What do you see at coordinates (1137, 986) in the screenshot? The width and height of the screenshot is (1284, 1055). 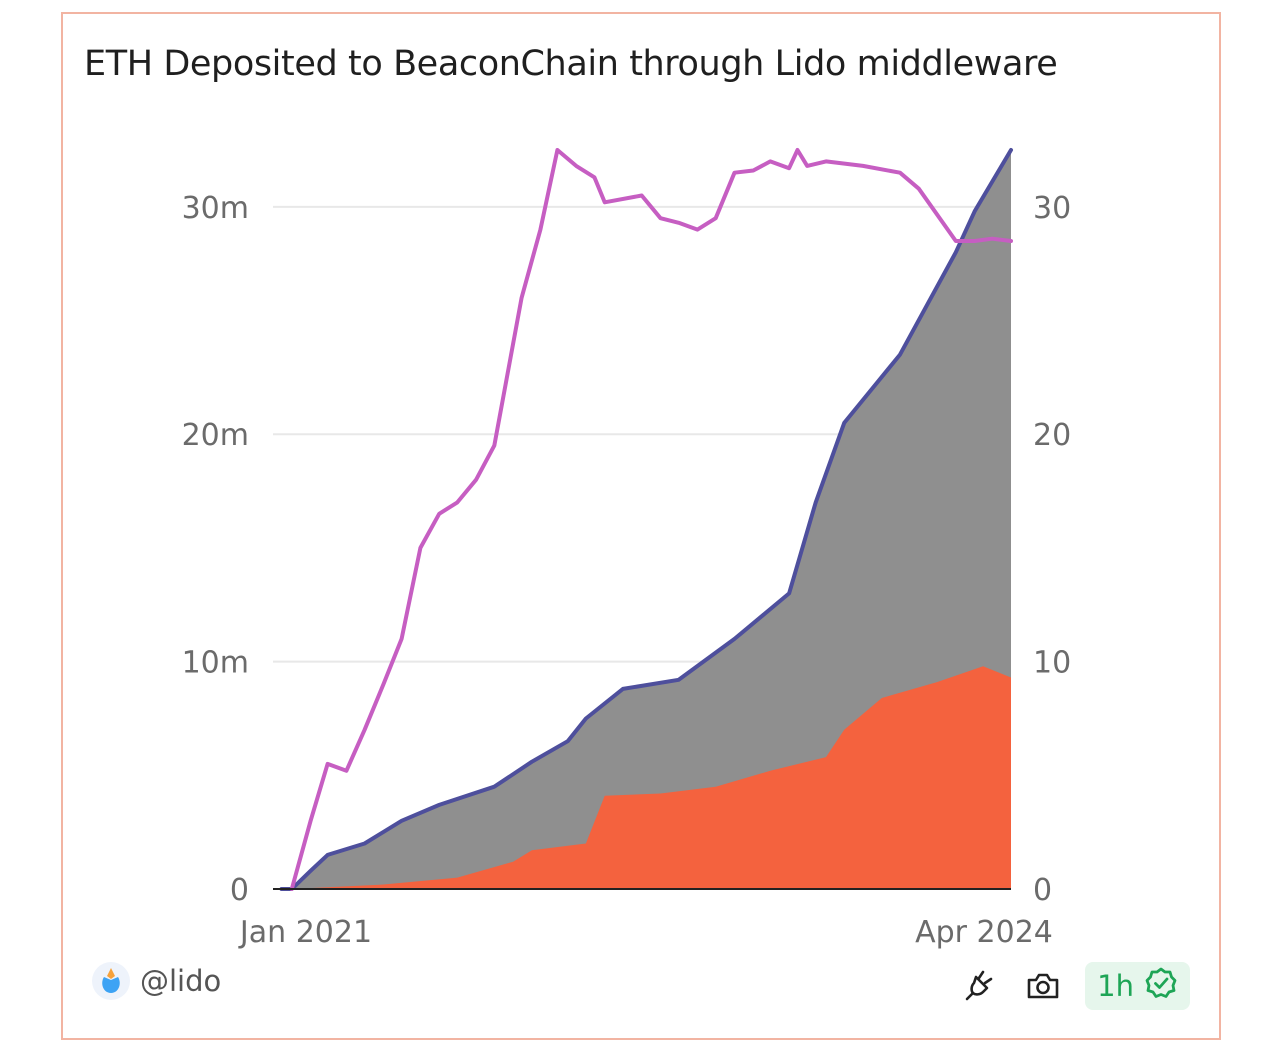 I see `refresh-badge: 1h` at bounding box center [1137, 986].